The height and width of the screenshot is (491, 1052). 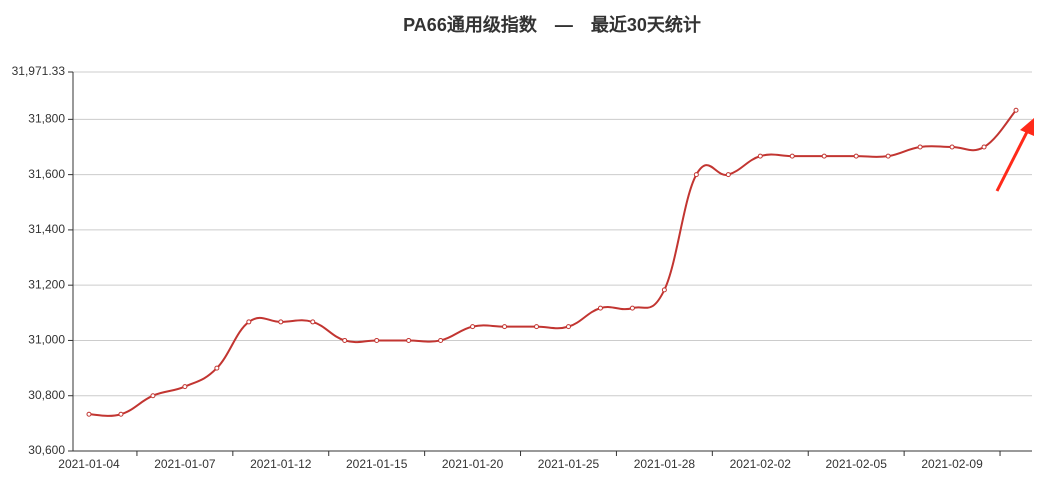 I want to click on y-tick-label: 31,600, so click(x=46, y=174).